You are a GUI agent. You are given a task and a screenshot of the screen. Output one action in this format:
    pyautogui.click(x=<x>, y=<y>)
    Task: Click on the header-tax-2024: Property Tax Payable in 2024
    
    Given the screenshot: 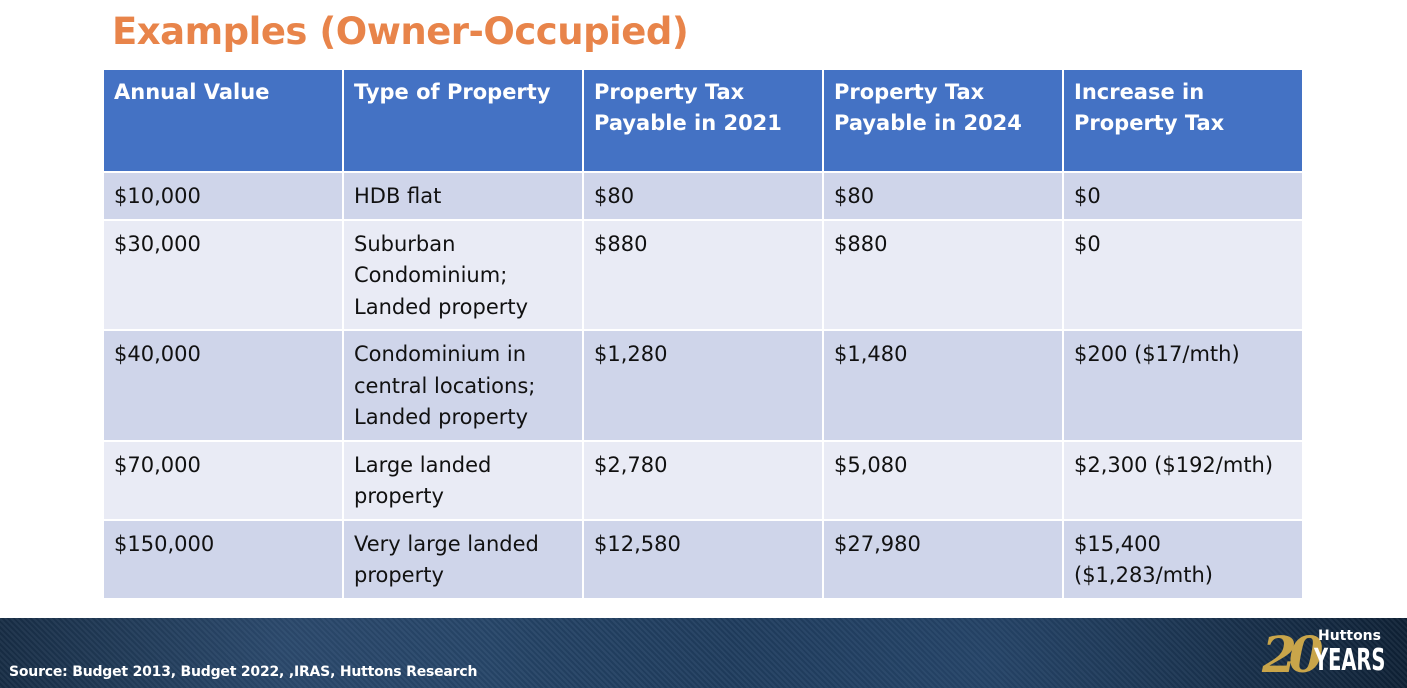 What is the action you would take?
    pyautogui.click(x=943, y=120)
    